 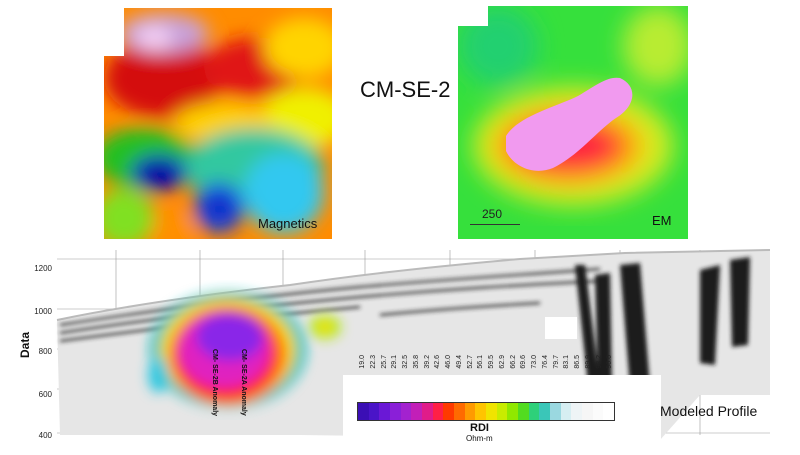 What do you see at coordinates (470, 362) in the screenshot?
I see `legend-tick-label: 52.7` at bounding box center [470, 362].